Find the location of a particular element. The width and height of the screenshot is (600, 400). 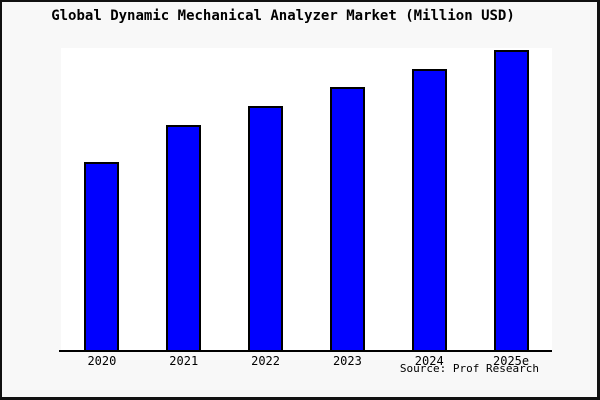

source-note: Source: Prof Research is located at coordinates (469, 368).